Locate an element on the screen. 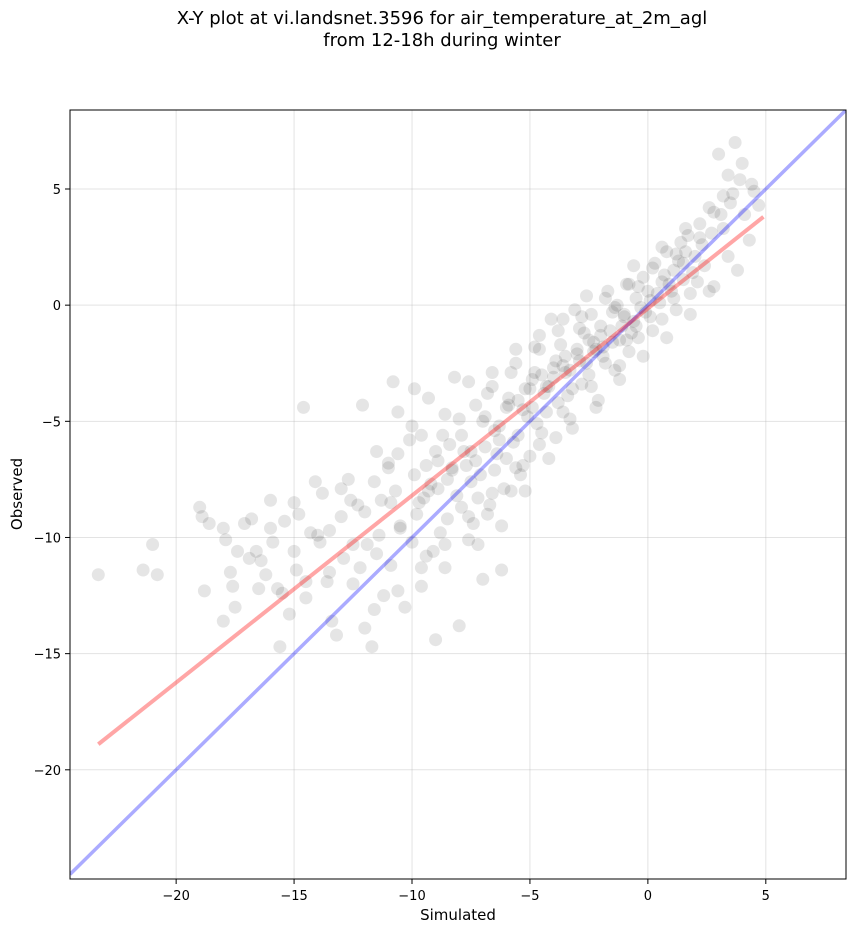 This screenshot has height=934, width=854. y-tick-label: −15 is located at coordinates (47, 655).